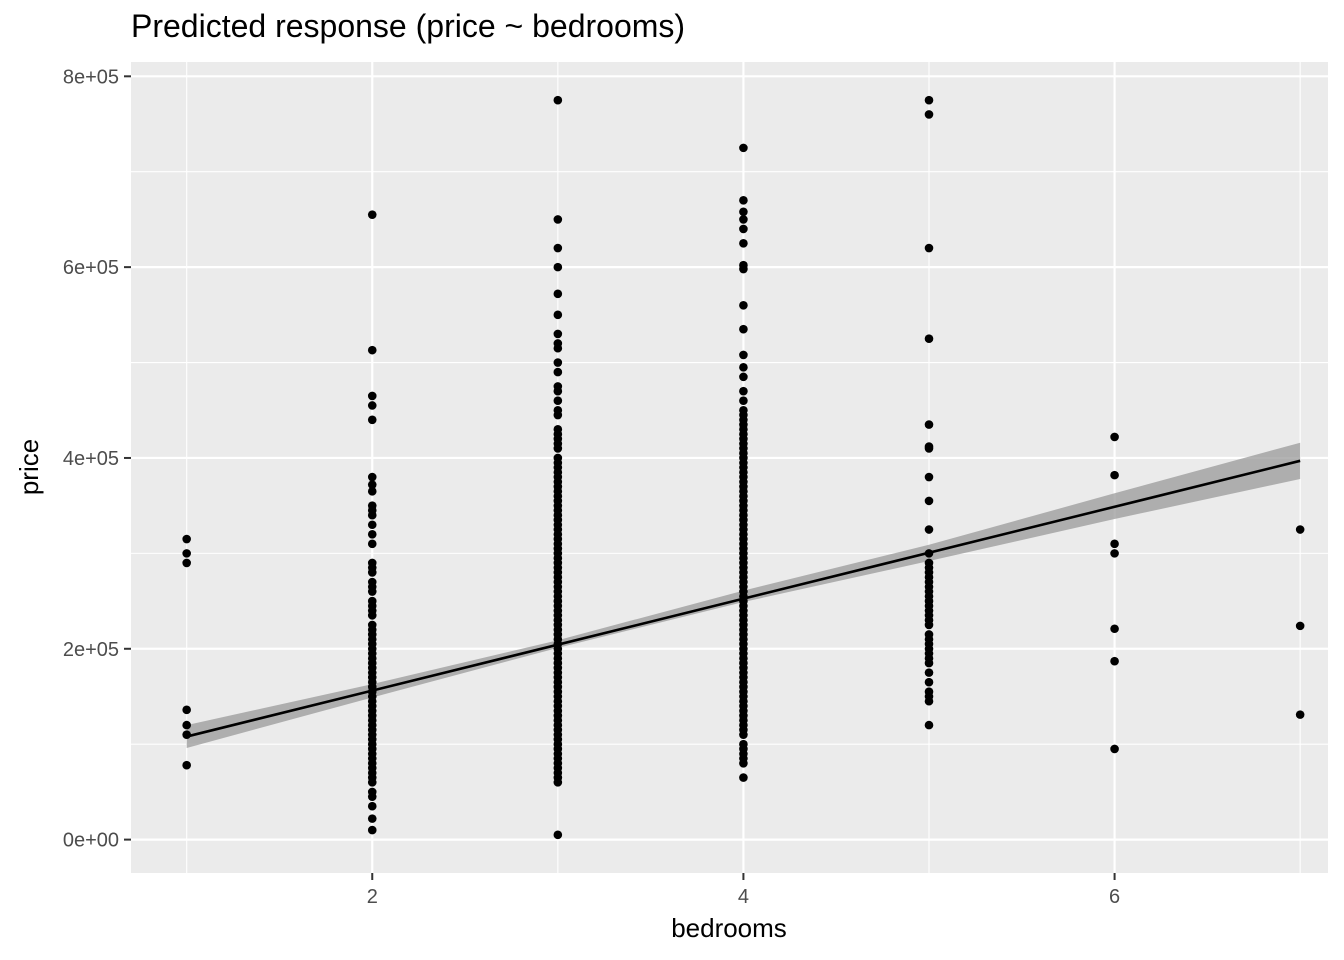 The height and width of the screenshot is (960, 1344). I want to click on x-axis-title: bedrooms, so click(729, 928).